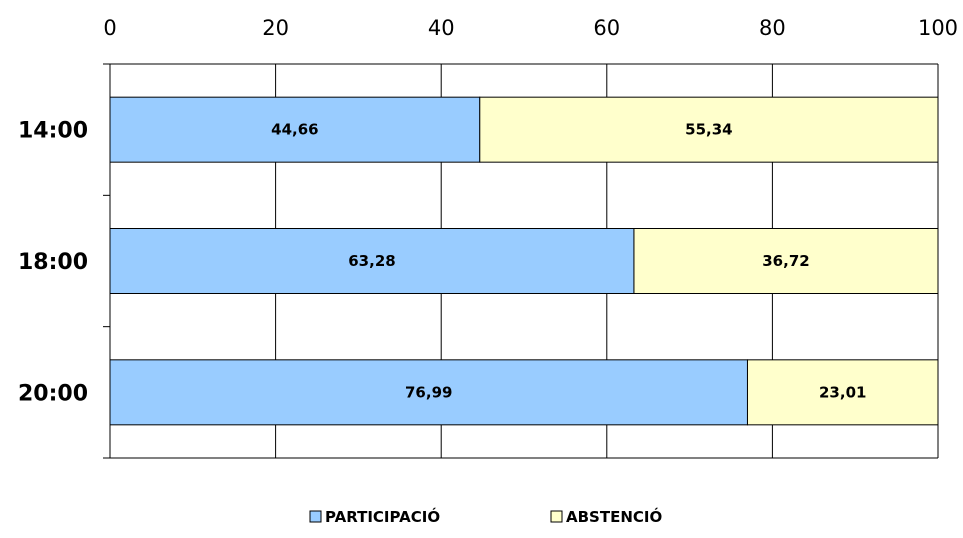 The width and height of the screenshot is (963, 538). I want to click on legend-label: ABSTENCIÓ, so click(614, 516).